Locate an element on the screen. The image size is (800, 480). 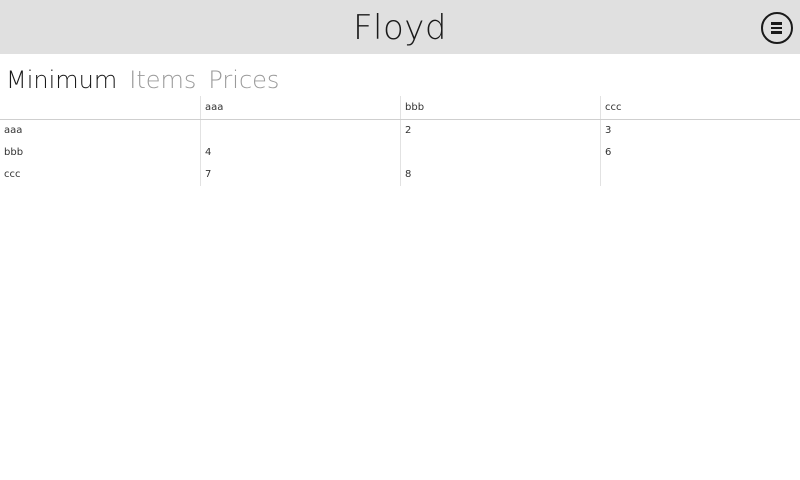
app-title: Floyd is located at coordinates (399, 28).